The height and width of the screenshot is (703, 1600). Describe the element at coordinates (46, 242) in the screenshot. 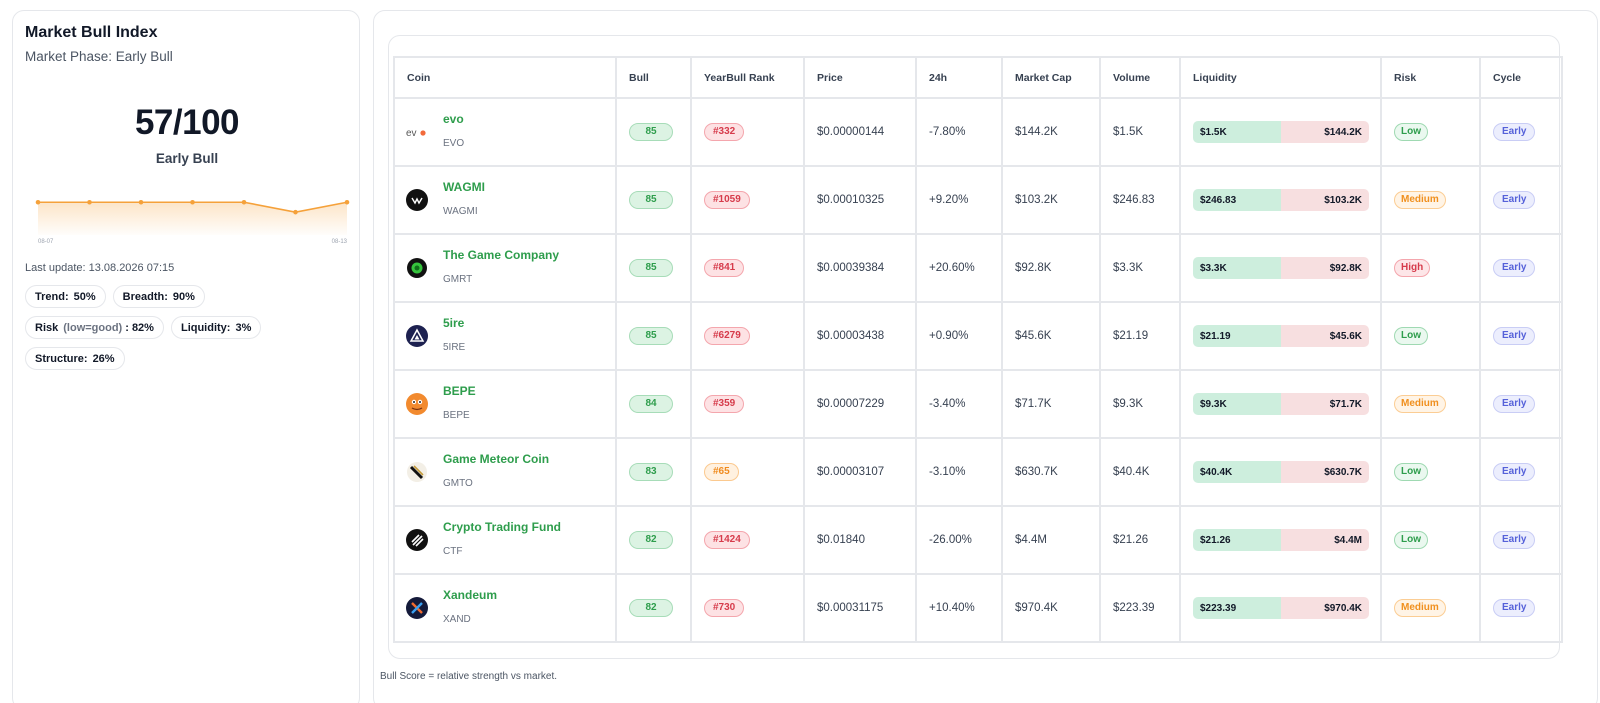

I see `sparkline-start-label: 08-07` at that location.